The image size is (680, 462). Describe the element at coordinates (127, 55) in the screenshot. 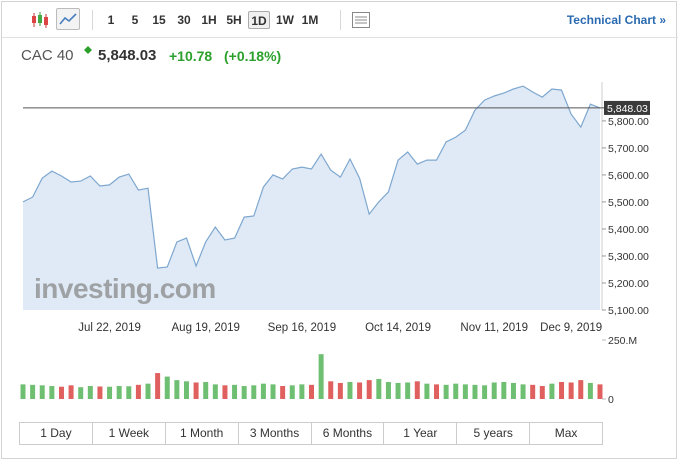

I see `last-price: 5,848.03` at that location.